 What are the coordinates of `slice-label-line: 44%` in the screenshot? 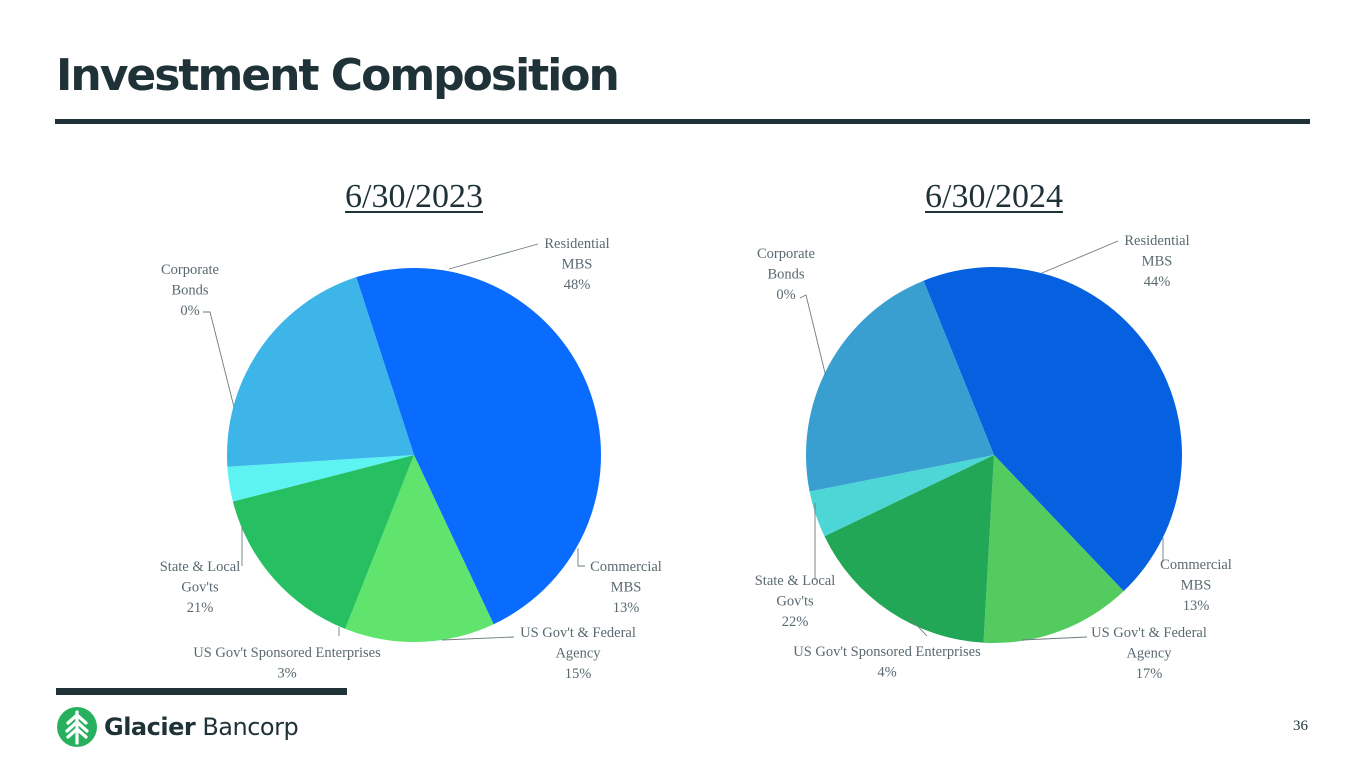 It's located at (1157, 282).